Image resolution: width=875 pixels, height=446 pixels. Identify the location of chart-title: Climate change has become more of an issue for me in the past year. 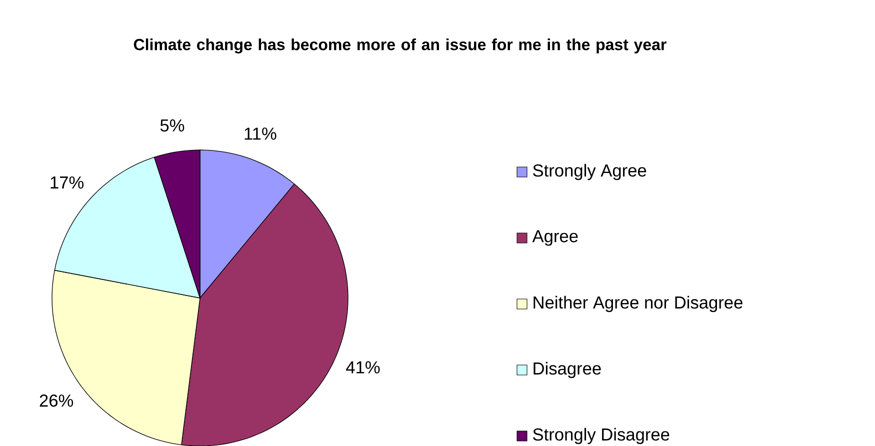
(400, 46).